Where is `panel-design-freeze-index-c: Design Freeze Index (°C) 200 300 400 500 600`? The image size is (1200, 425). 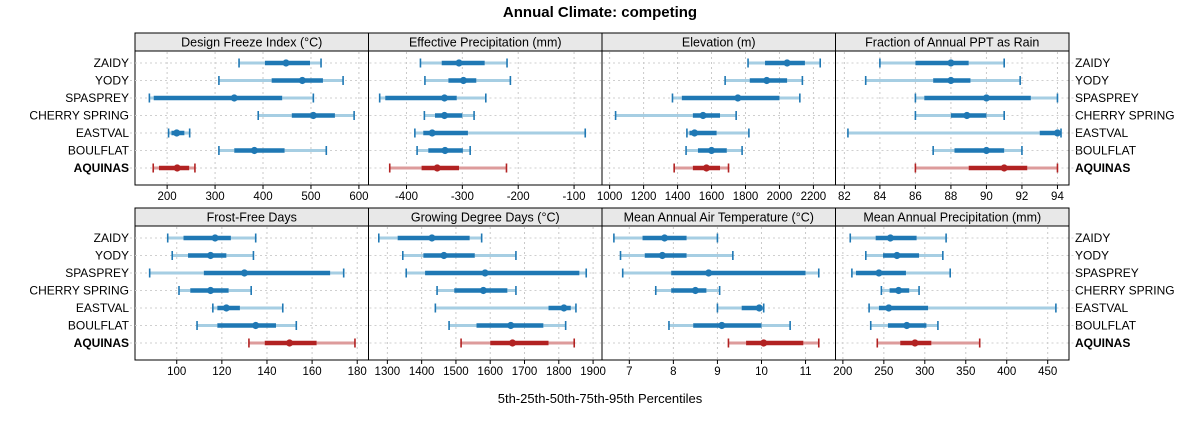 panel-design-freeze-index-c: Design Freeze Index (°C) 200 300 400 500 600 is located at coordinates (249, 117).